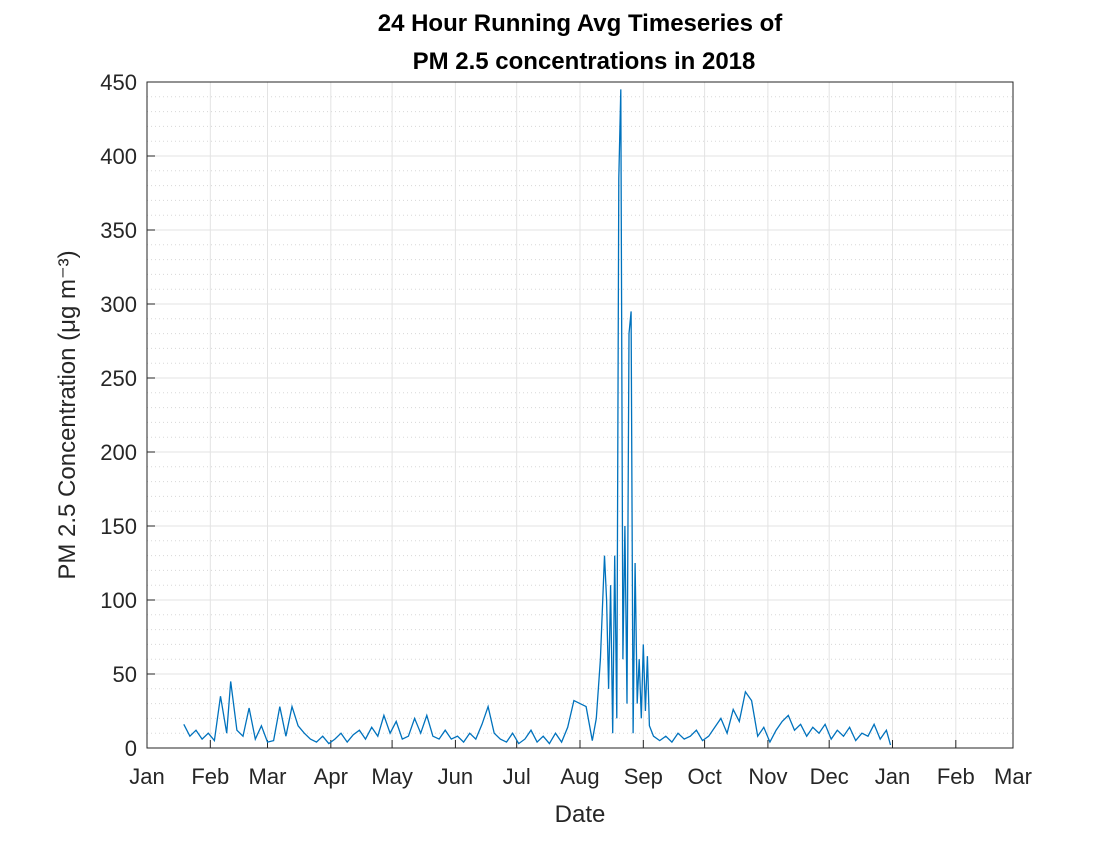 The image size is (1120, 845). I want to click on y-tick-label: 350, so click(118, 230).